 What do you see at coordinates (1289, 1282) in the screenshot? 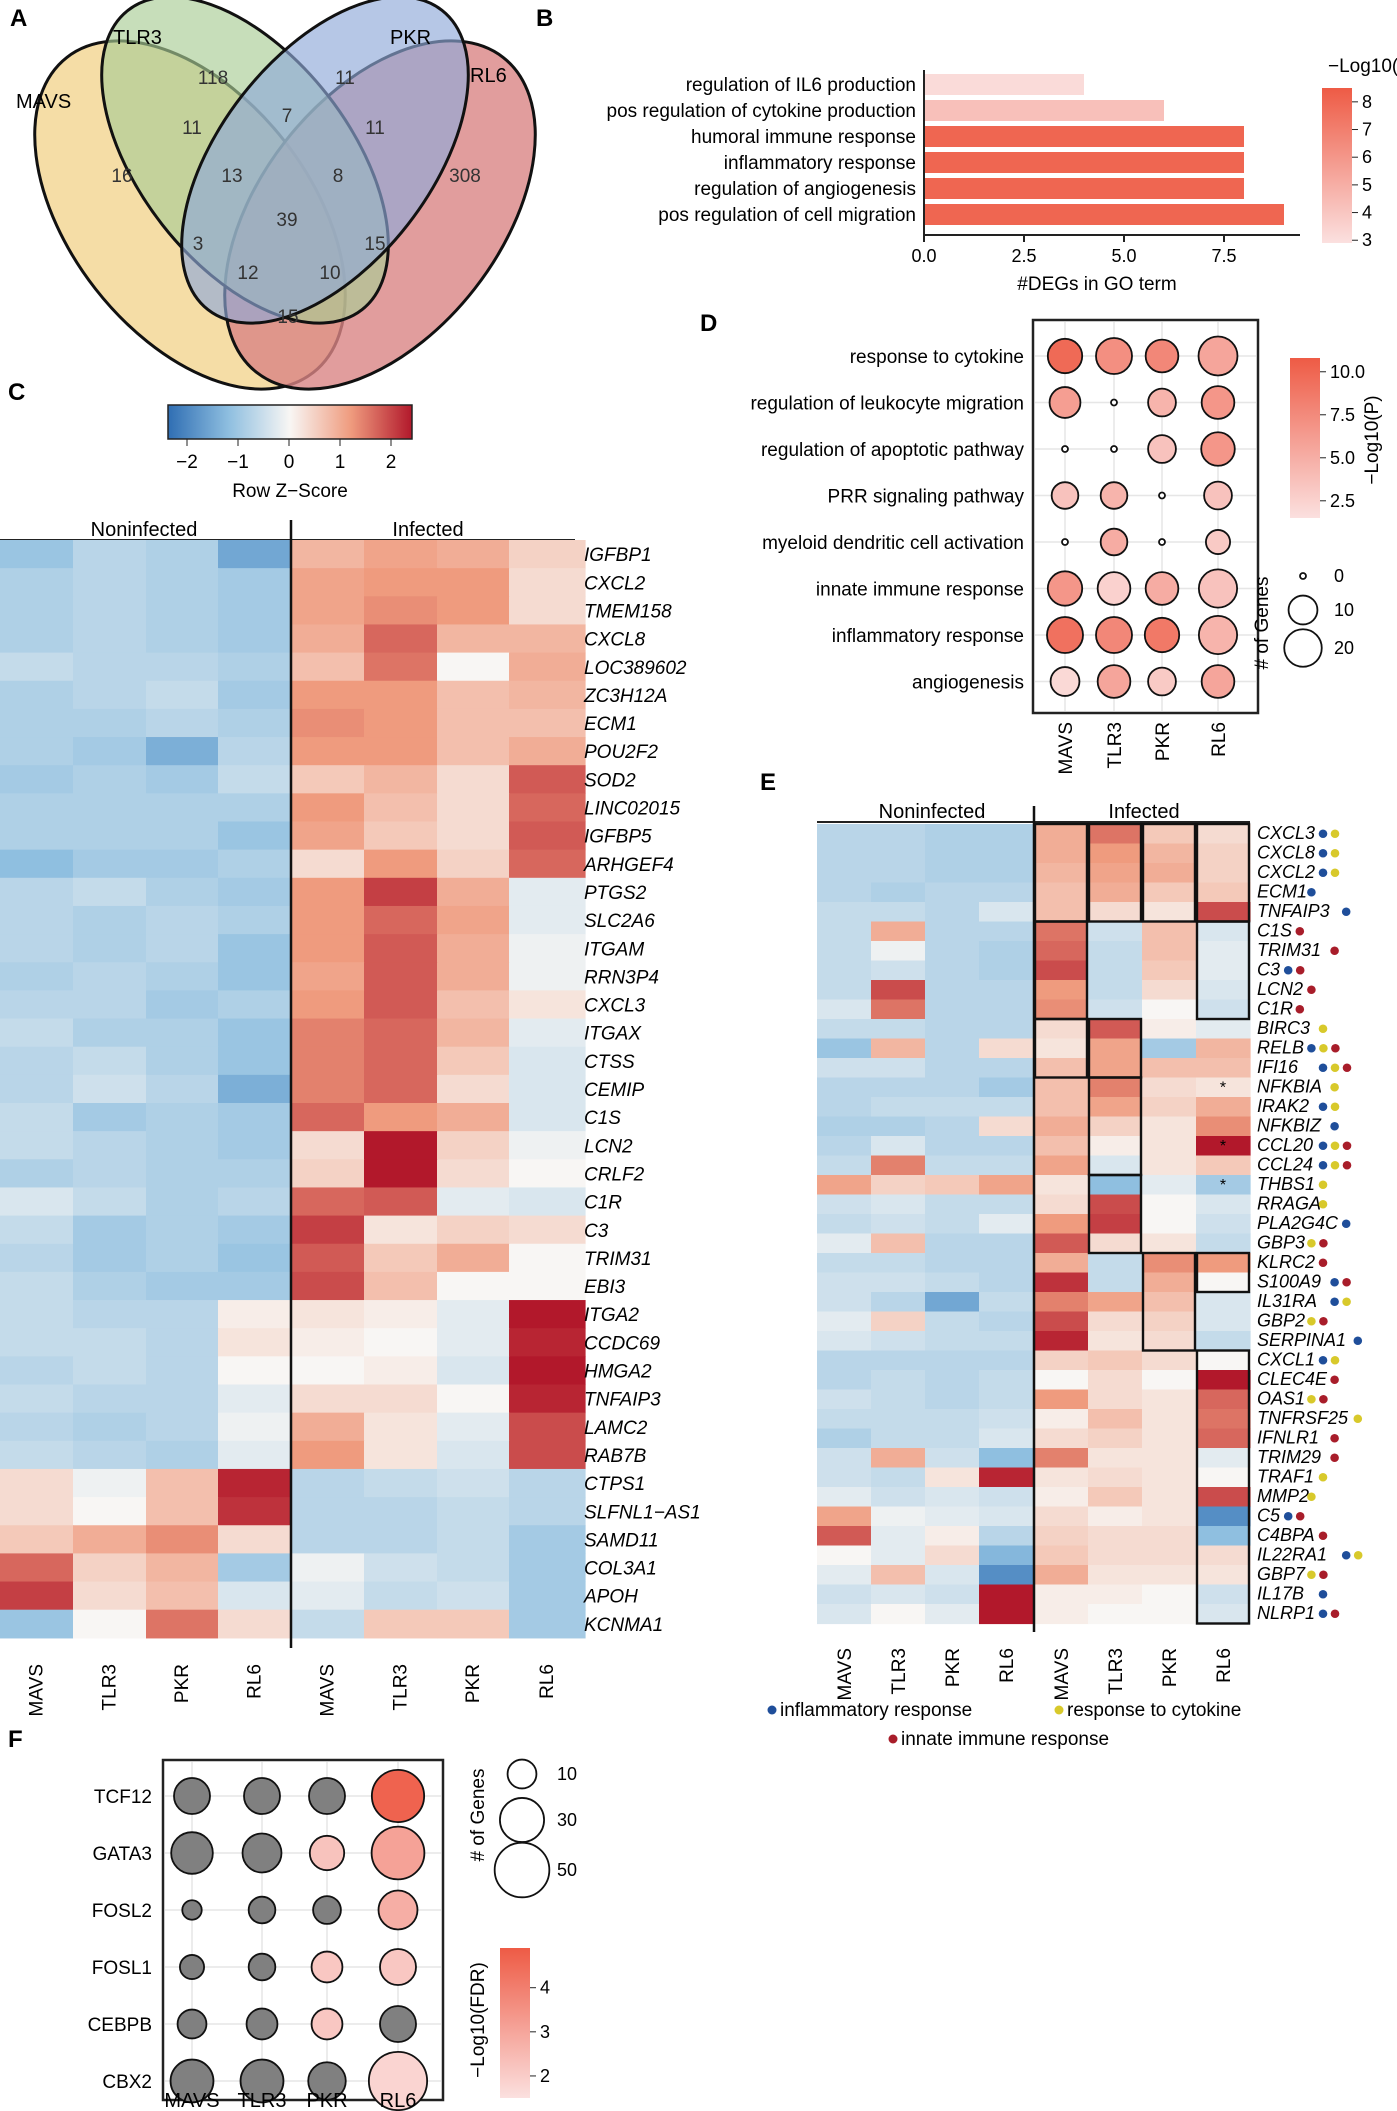
I see `e-gene-label: S100A9` at bounding box center [1289, 1282].